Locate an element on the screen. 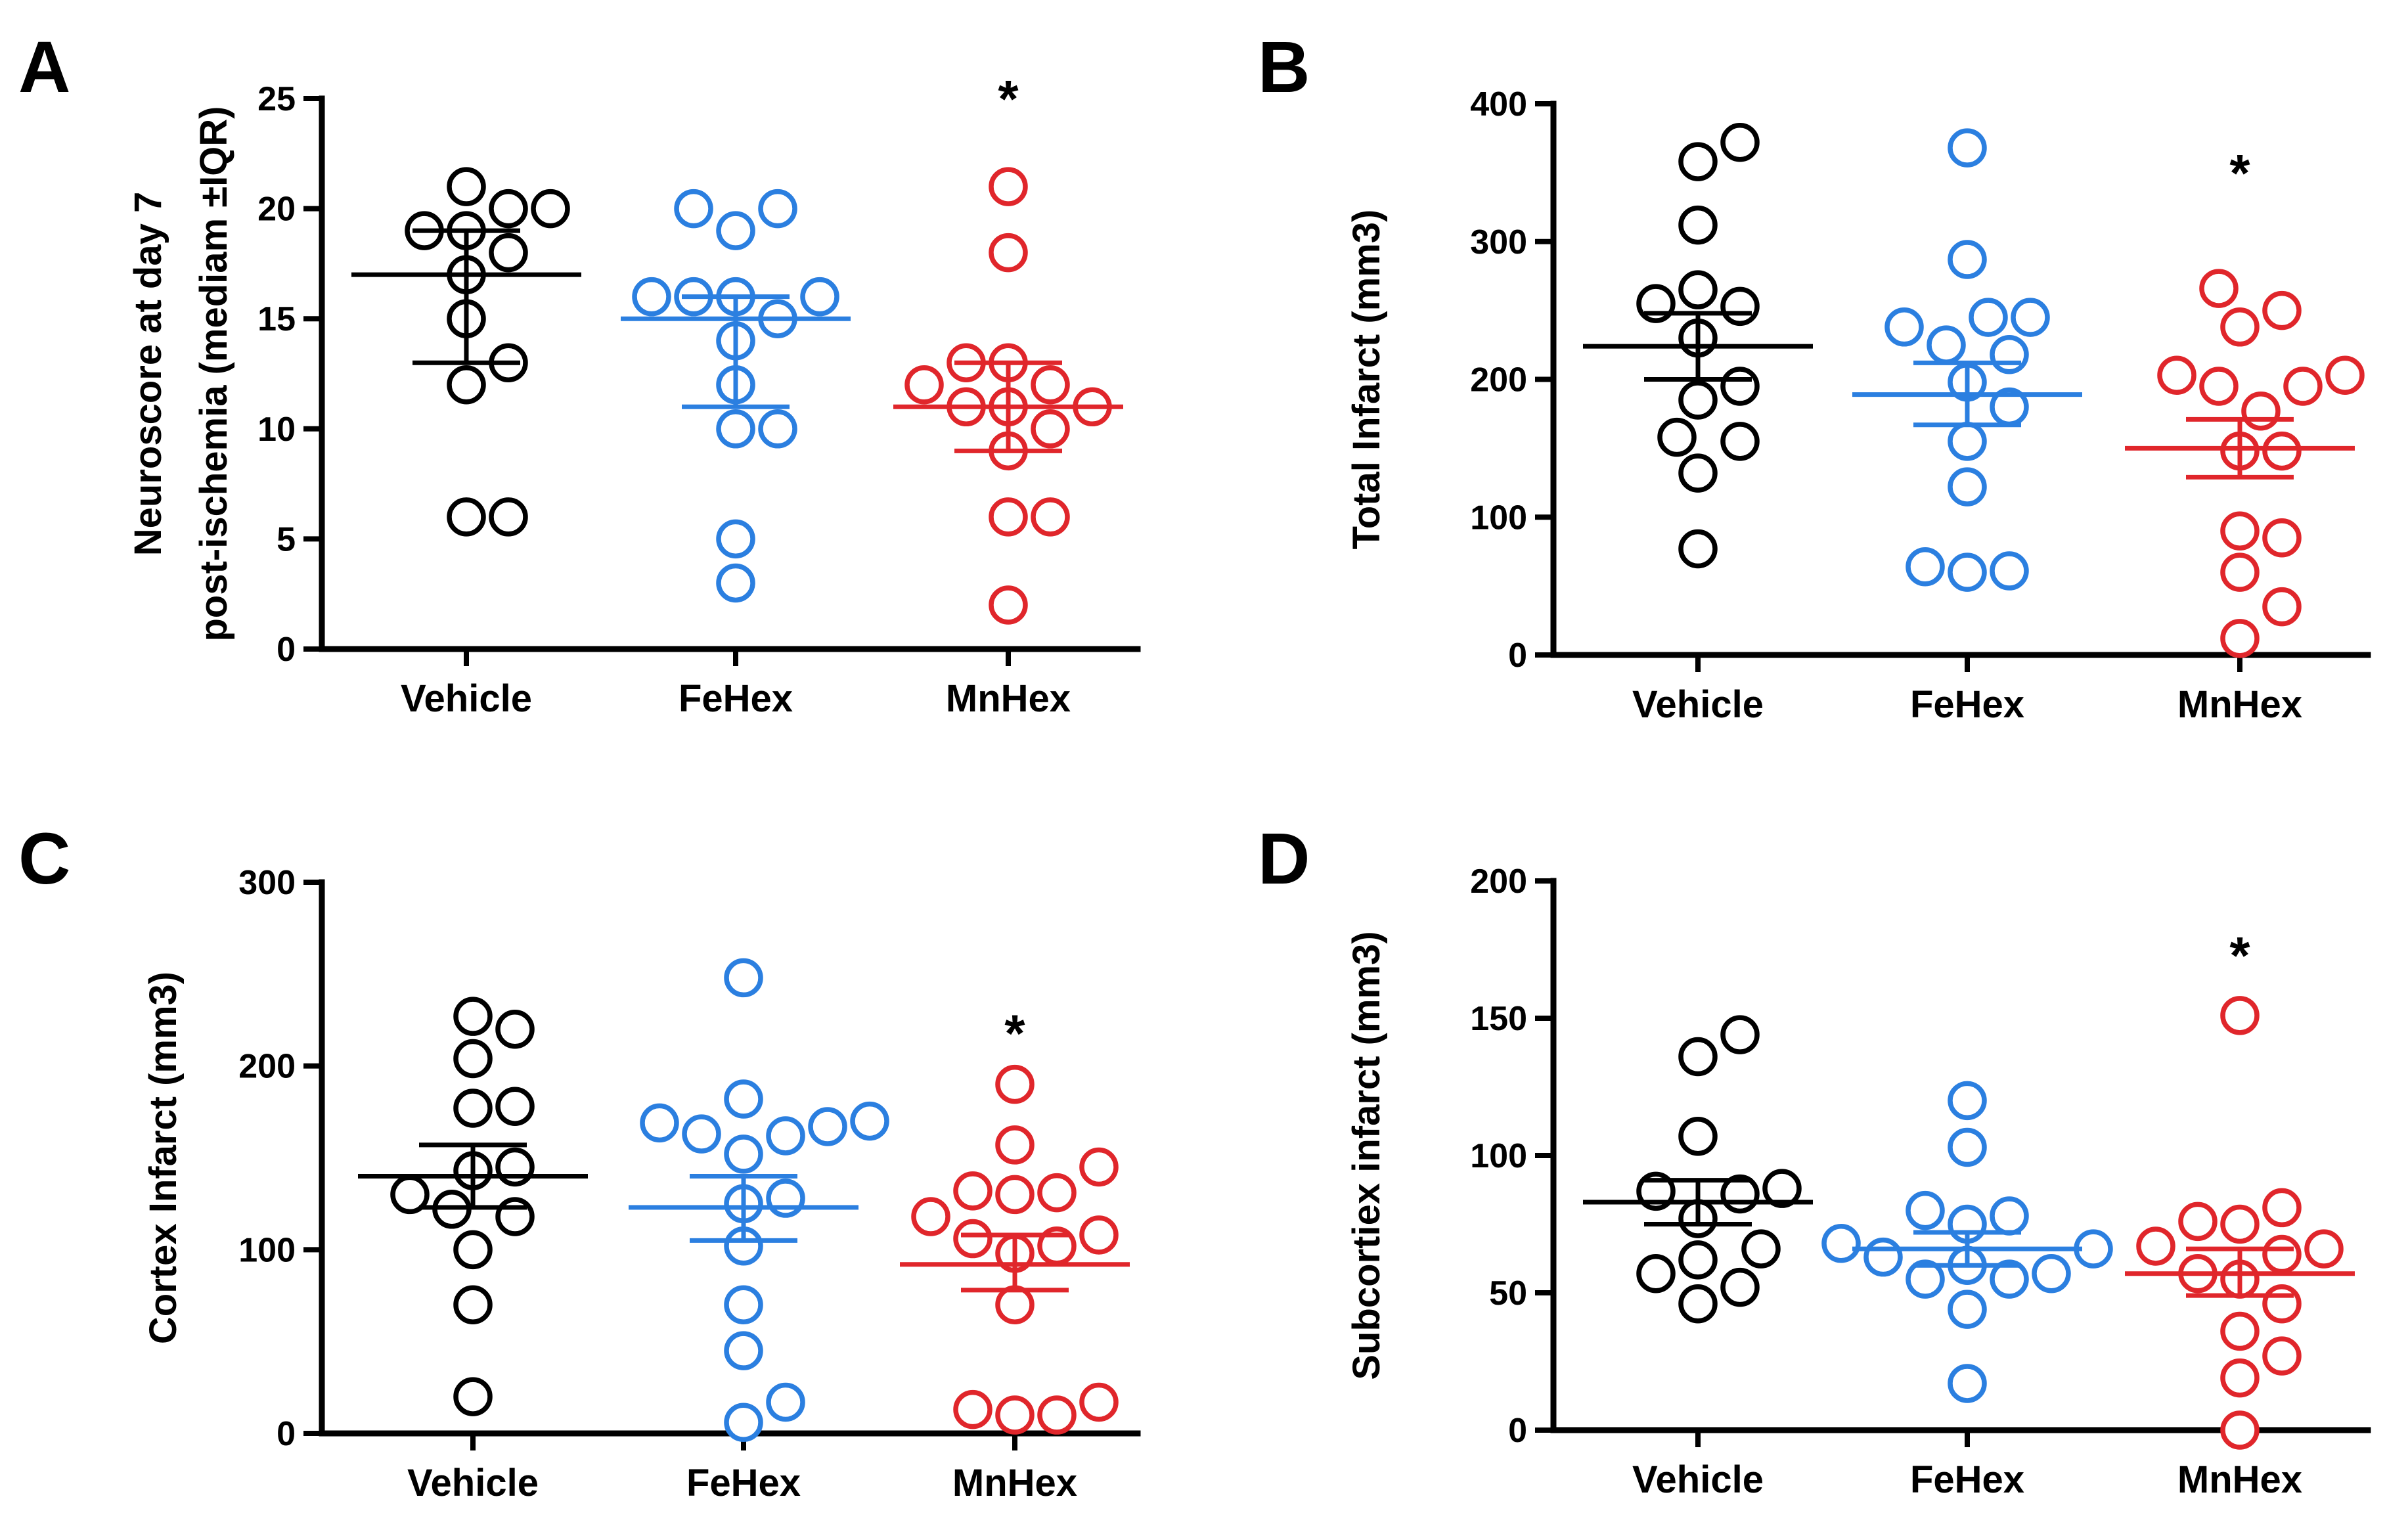  panel-letter: B is located at coordinates (1284, 67).